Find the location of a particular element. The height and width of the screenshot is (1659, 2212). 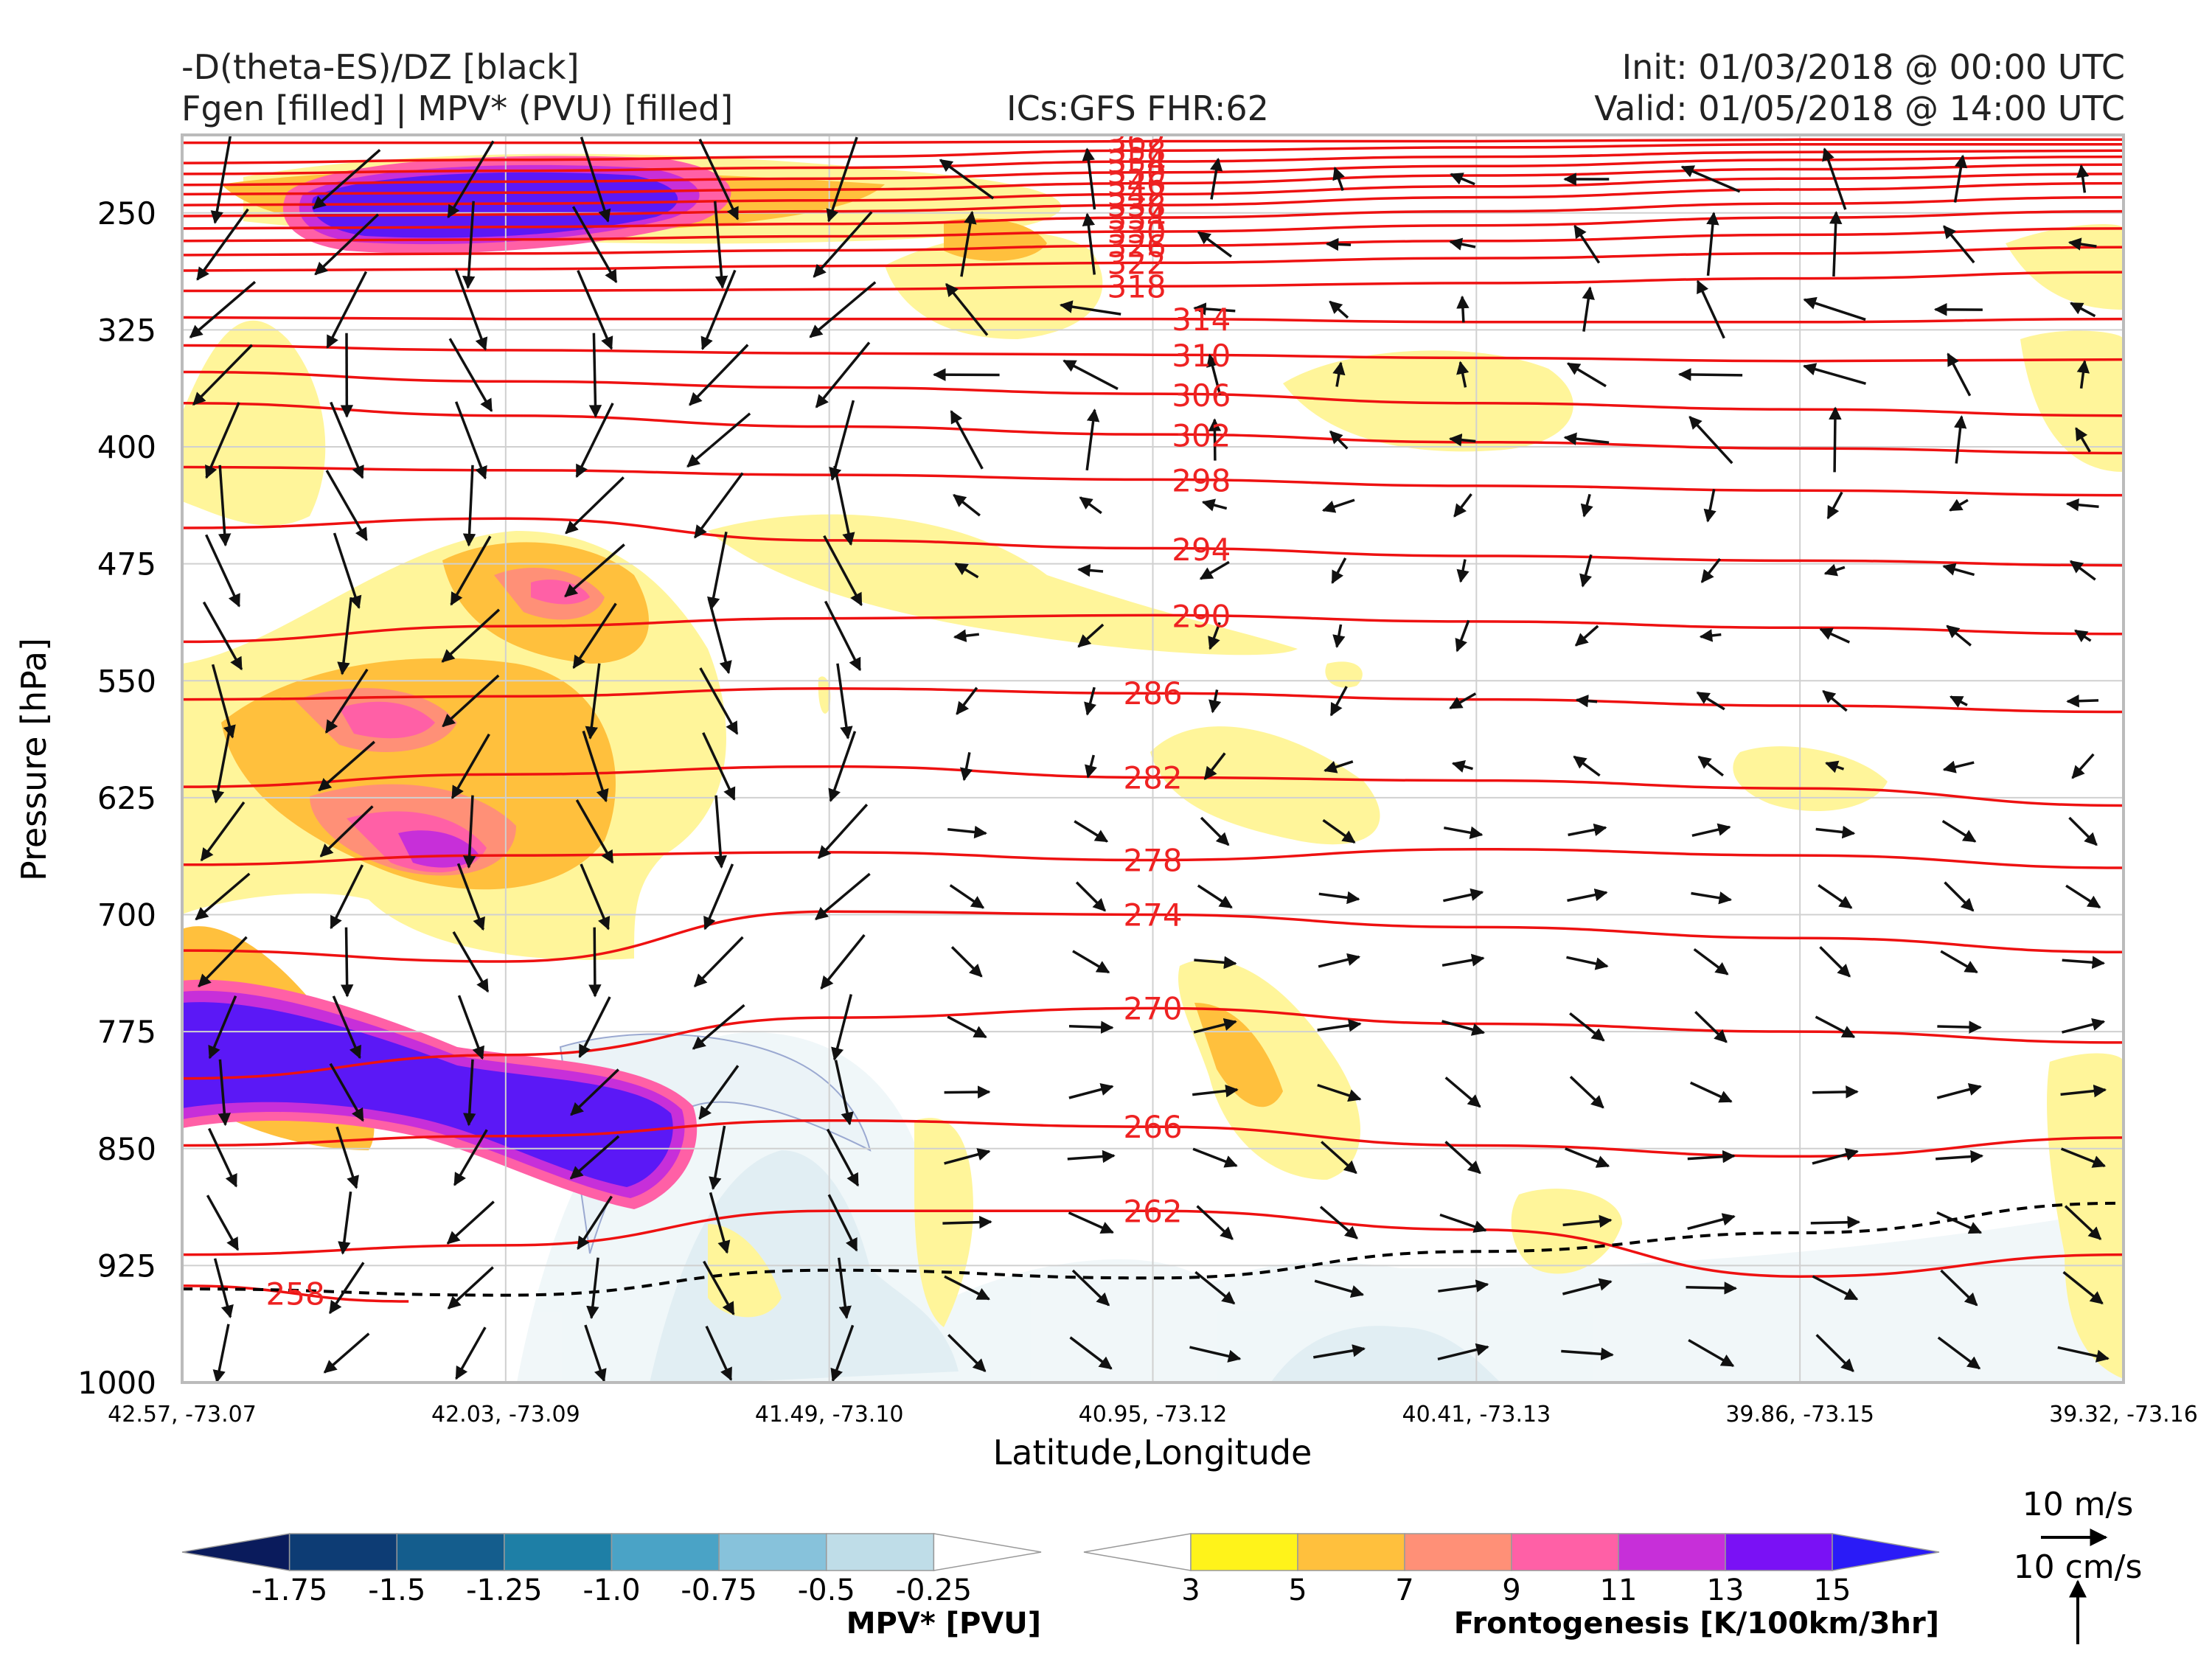

y-tick-label: 775 is located at coordinates (126, 1032).